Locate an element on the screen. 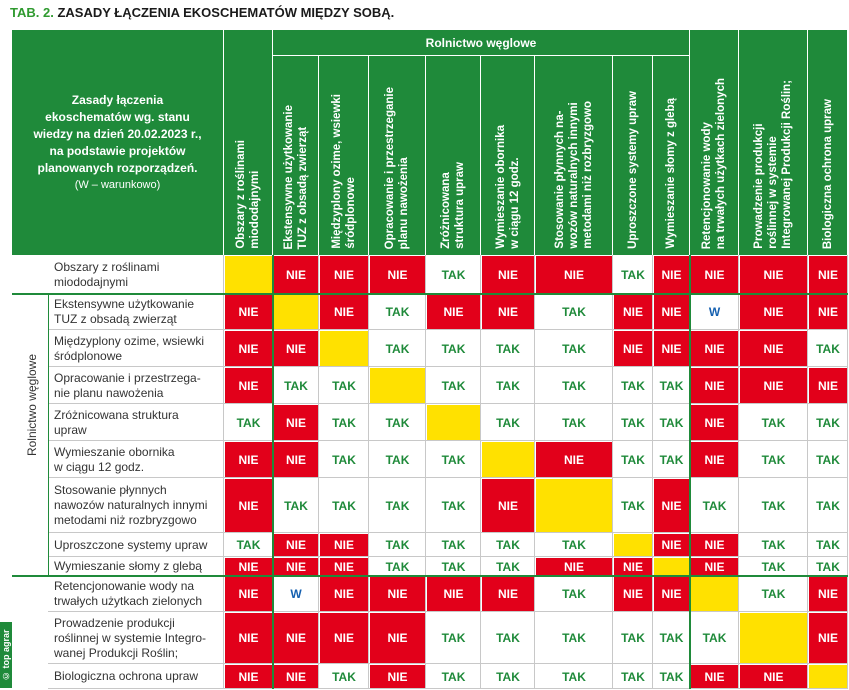 The image size is (849, 690). column-header-label: Uproszczone systemy upraw is located at coordinates (633, 170).